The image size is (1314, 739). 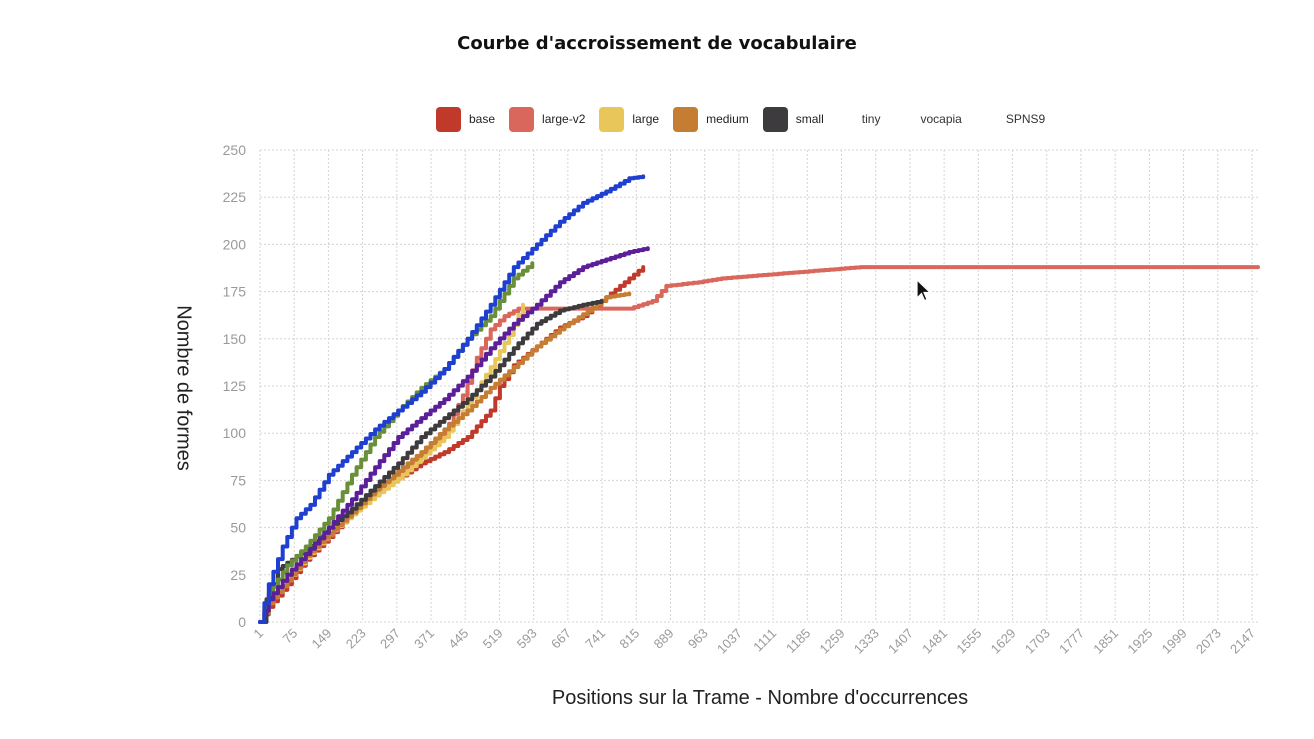 What do you see at coordinates (235, 339) in the screenshot?
I see `y-tick-label: 150` at bounding box center [235, 339].